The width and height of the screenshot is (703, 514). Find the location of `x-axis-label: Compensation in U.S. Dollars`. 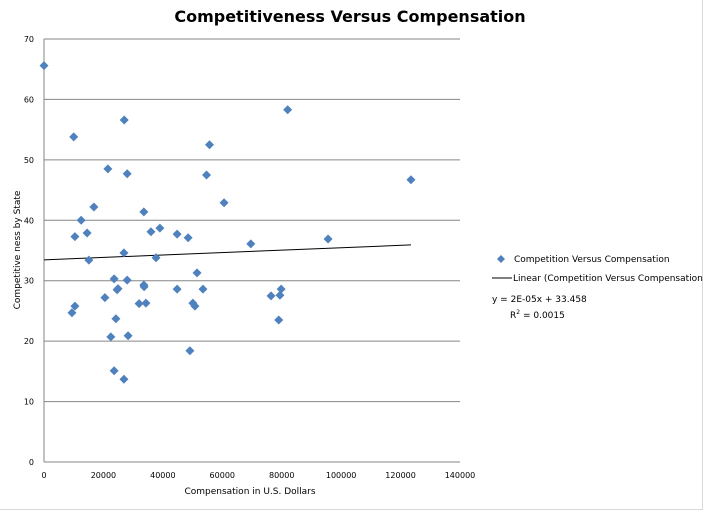

x-axis-label: Compensation in U.S. Dollars is located at coordinates (249, 492).